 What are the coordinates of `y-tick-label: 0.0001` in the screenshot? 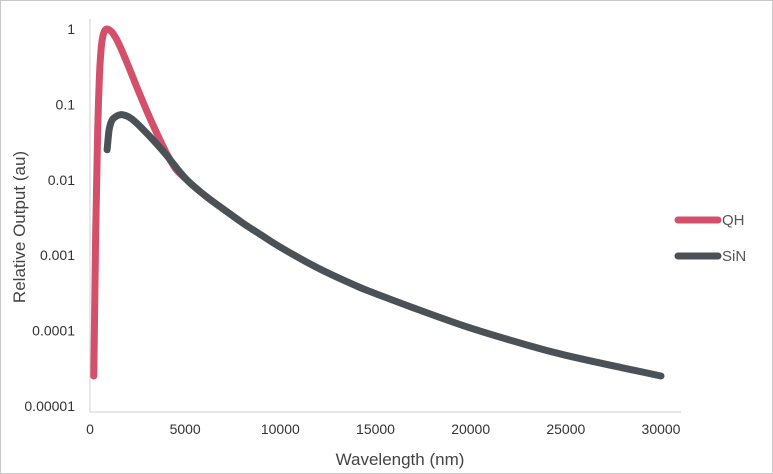 It's located at (53, 331).